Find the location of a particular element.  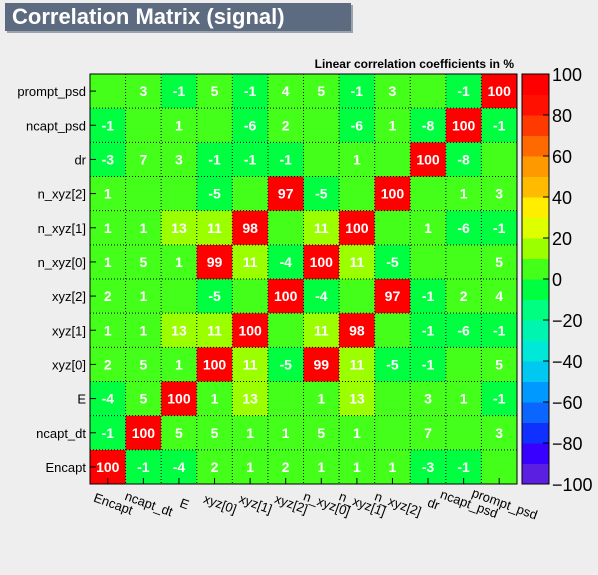

colorbar-tick-label: 40 is located at coordinates (562, 198).